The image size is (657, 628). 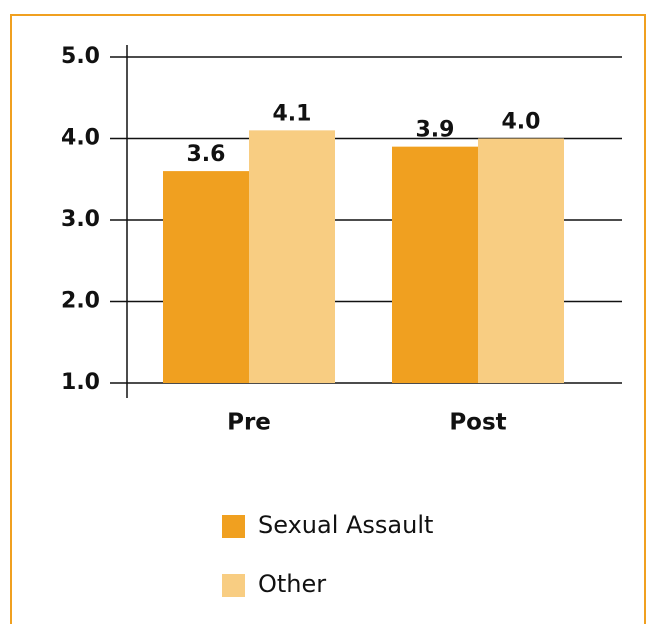 What do you see at coordinates (80, 56) in the screenshot?
I see `y-tick-label: 5.0` at bounding box center [80, 56].